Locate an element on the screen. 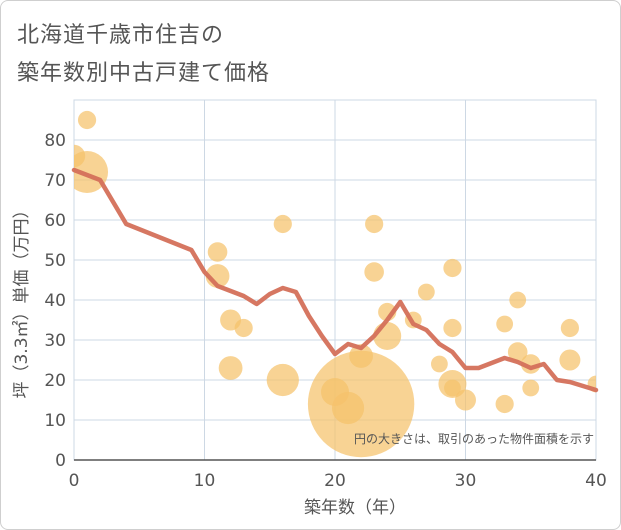 Image resolution: width=621 pixels, height=530 pixels. y-tick-label: 70 is located at coordinates (55, 181).